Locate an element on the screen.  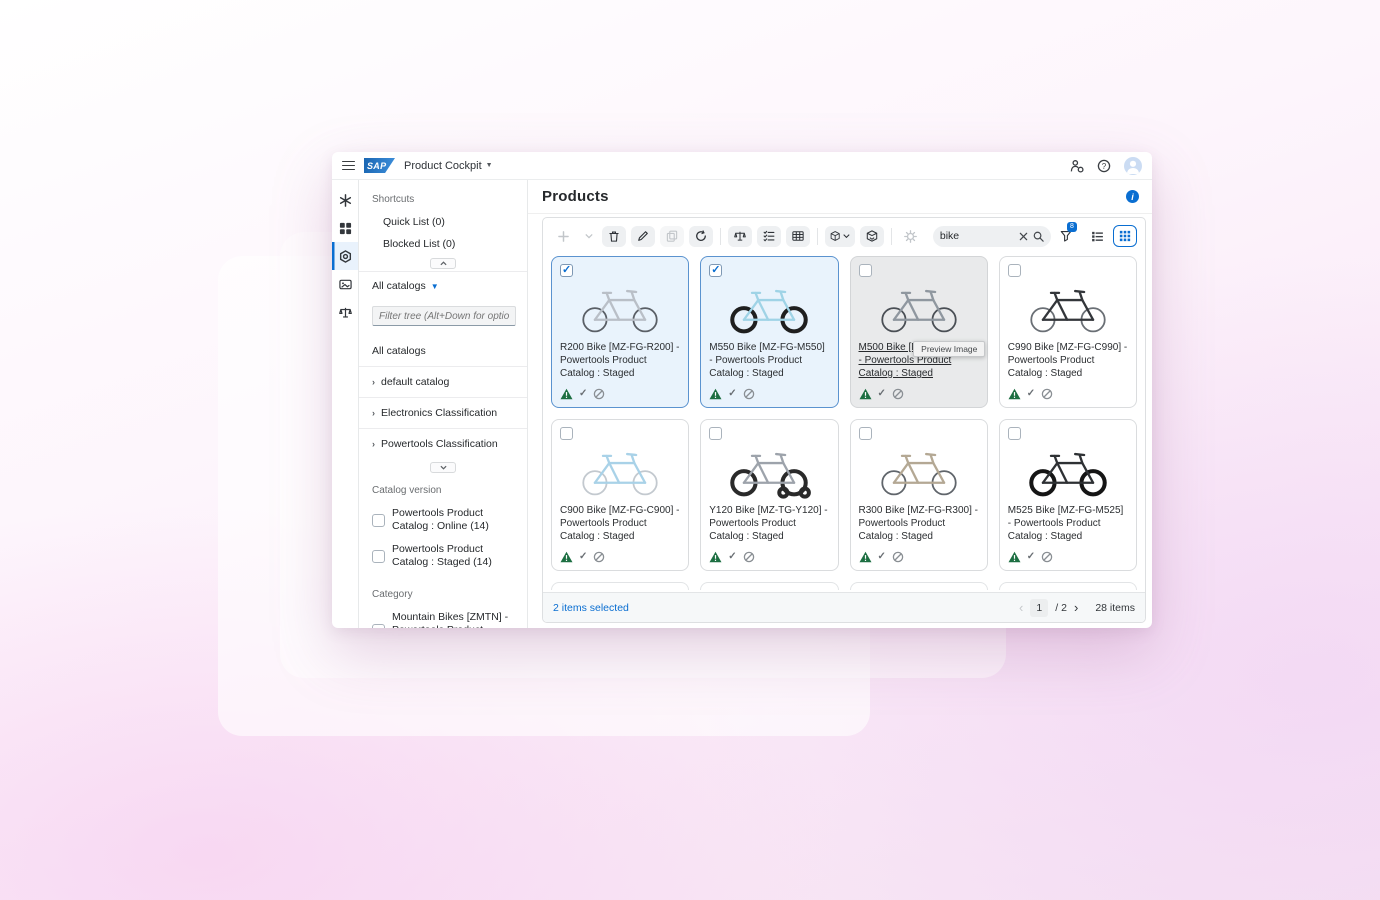
list-view-button is located at coordinates (1098, 236).